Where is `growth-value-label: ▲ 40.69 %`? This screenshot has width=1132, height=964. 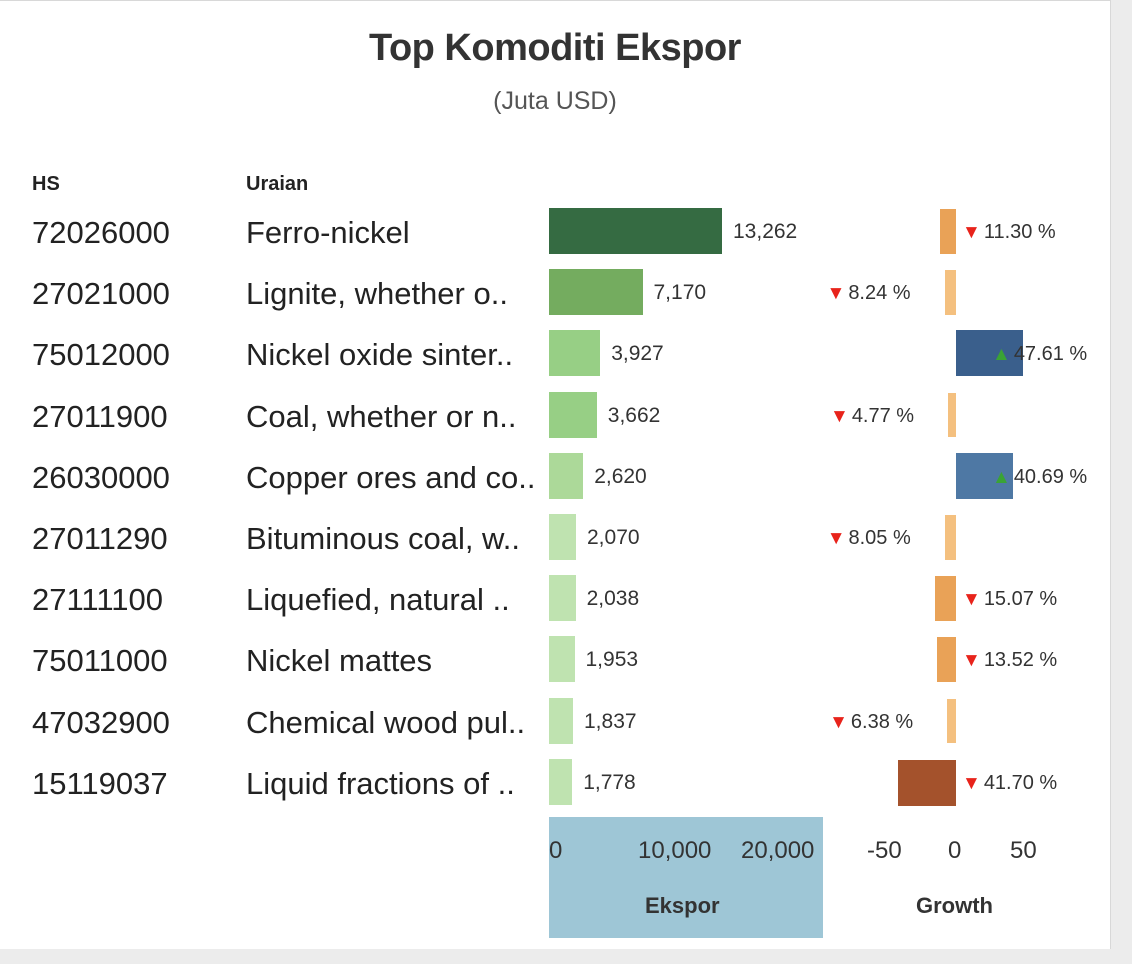
growth-value-label: ▲ 40.69 % is located at coordinates (1039, 477).